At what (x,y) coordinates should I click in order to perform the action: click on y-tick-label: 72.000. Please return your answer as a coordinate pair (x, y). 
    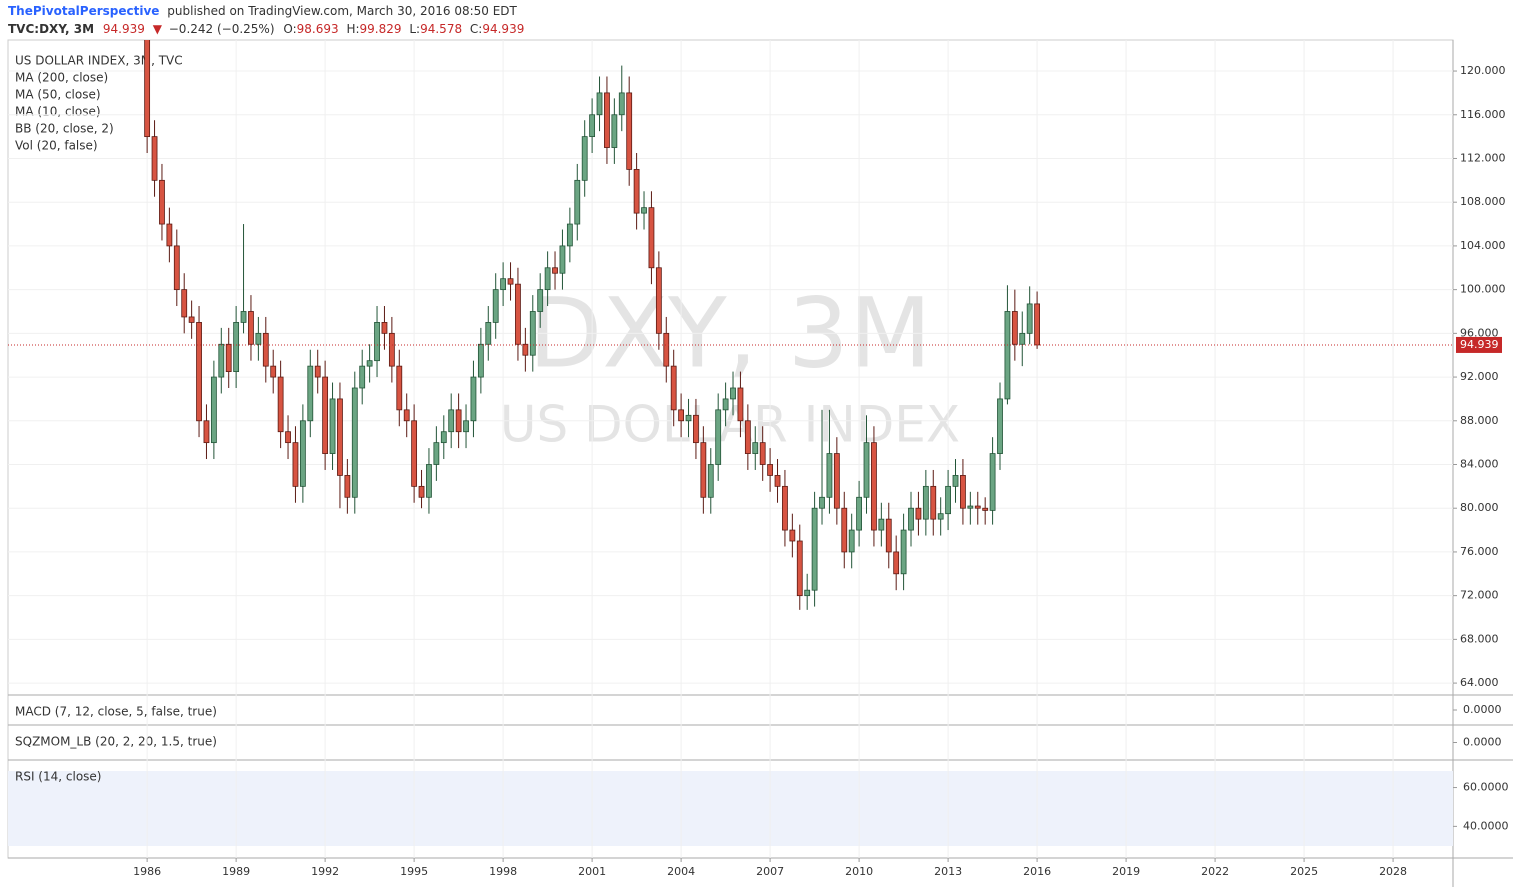
    Looking at the image, I should click on (1479, 595).